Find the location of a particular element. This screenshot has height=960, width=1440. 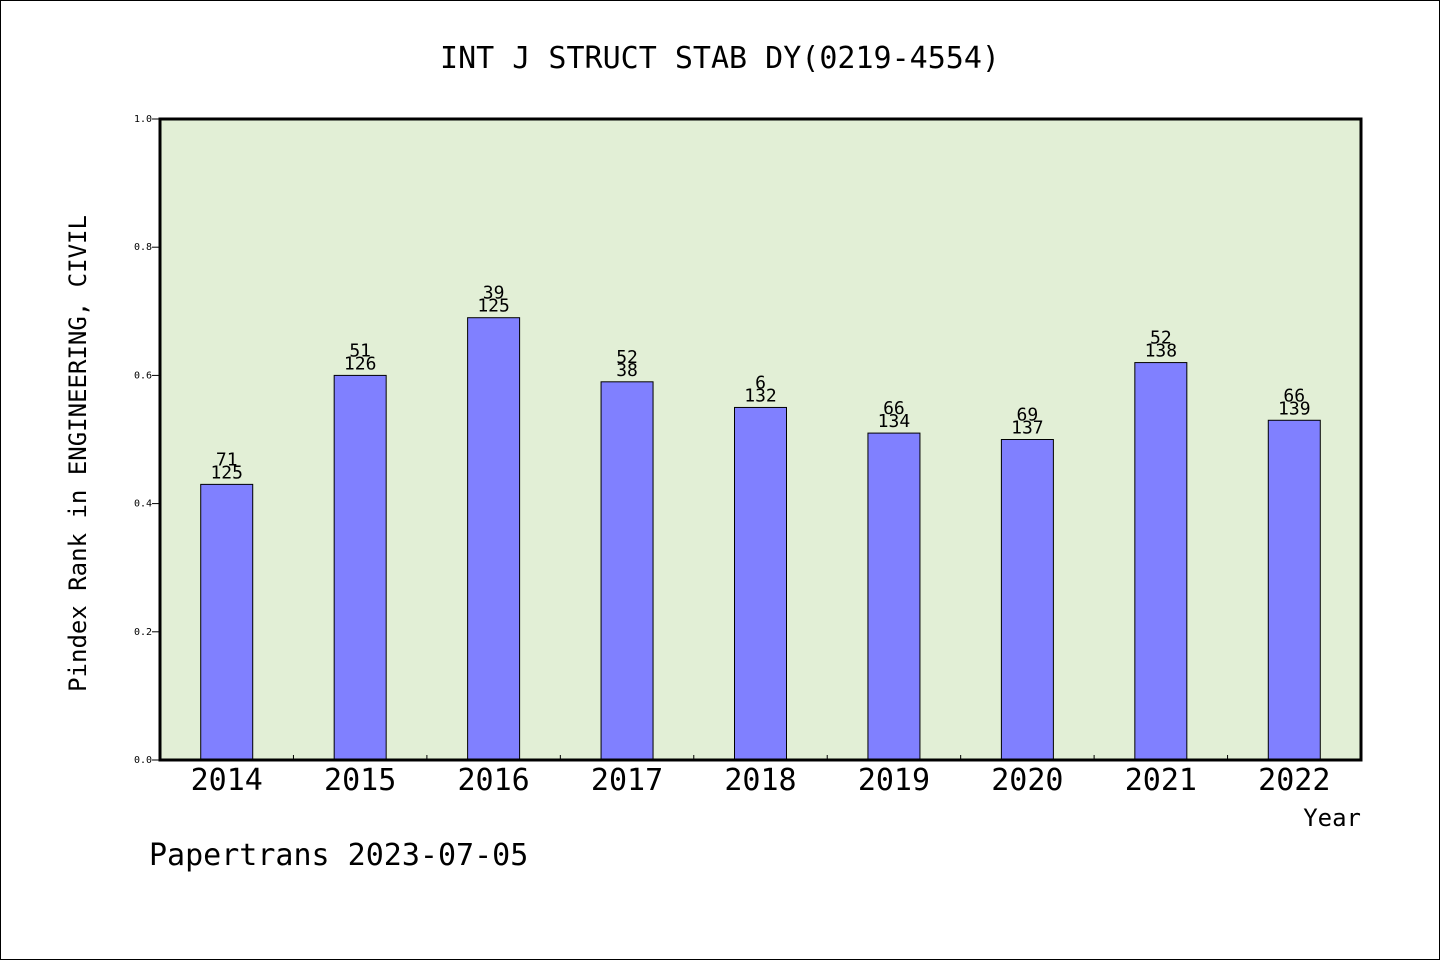

y-tick-label: 0.6 is located at coordinates (143, 375).